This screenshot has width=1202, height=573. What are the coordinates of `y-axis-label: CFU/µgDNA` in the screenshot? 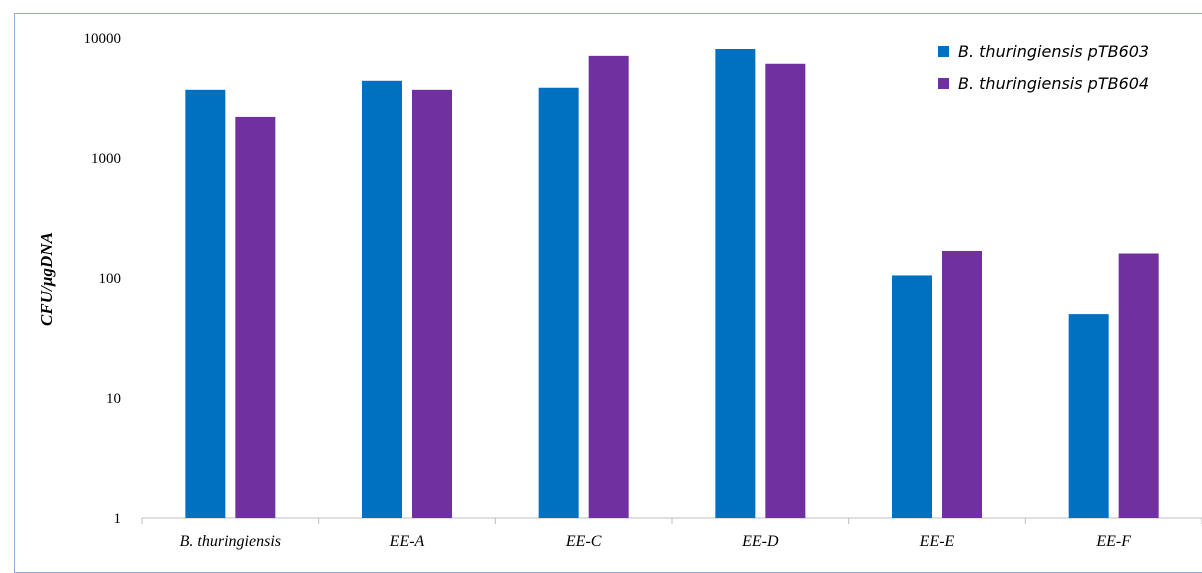 It's located at (46, 279).